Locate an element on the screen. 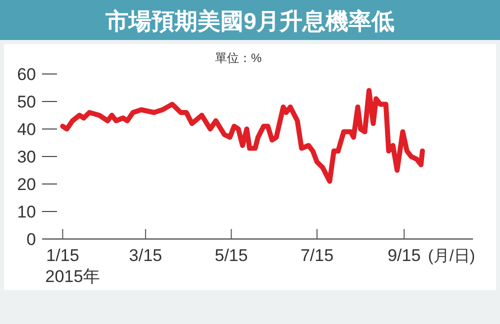 The height and width of the screenshot is (324, 500). y-tick-label: 40 is located at coordinates (26, 129).